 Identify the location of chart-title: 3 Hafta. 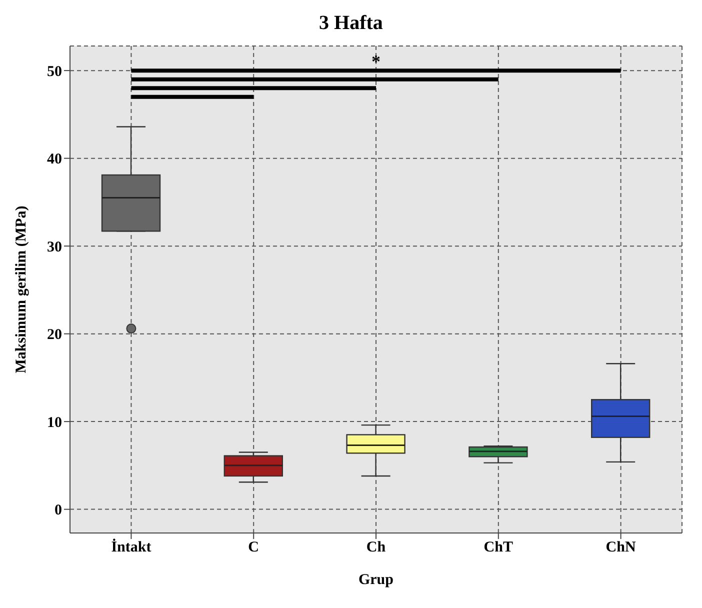
(351, 23).